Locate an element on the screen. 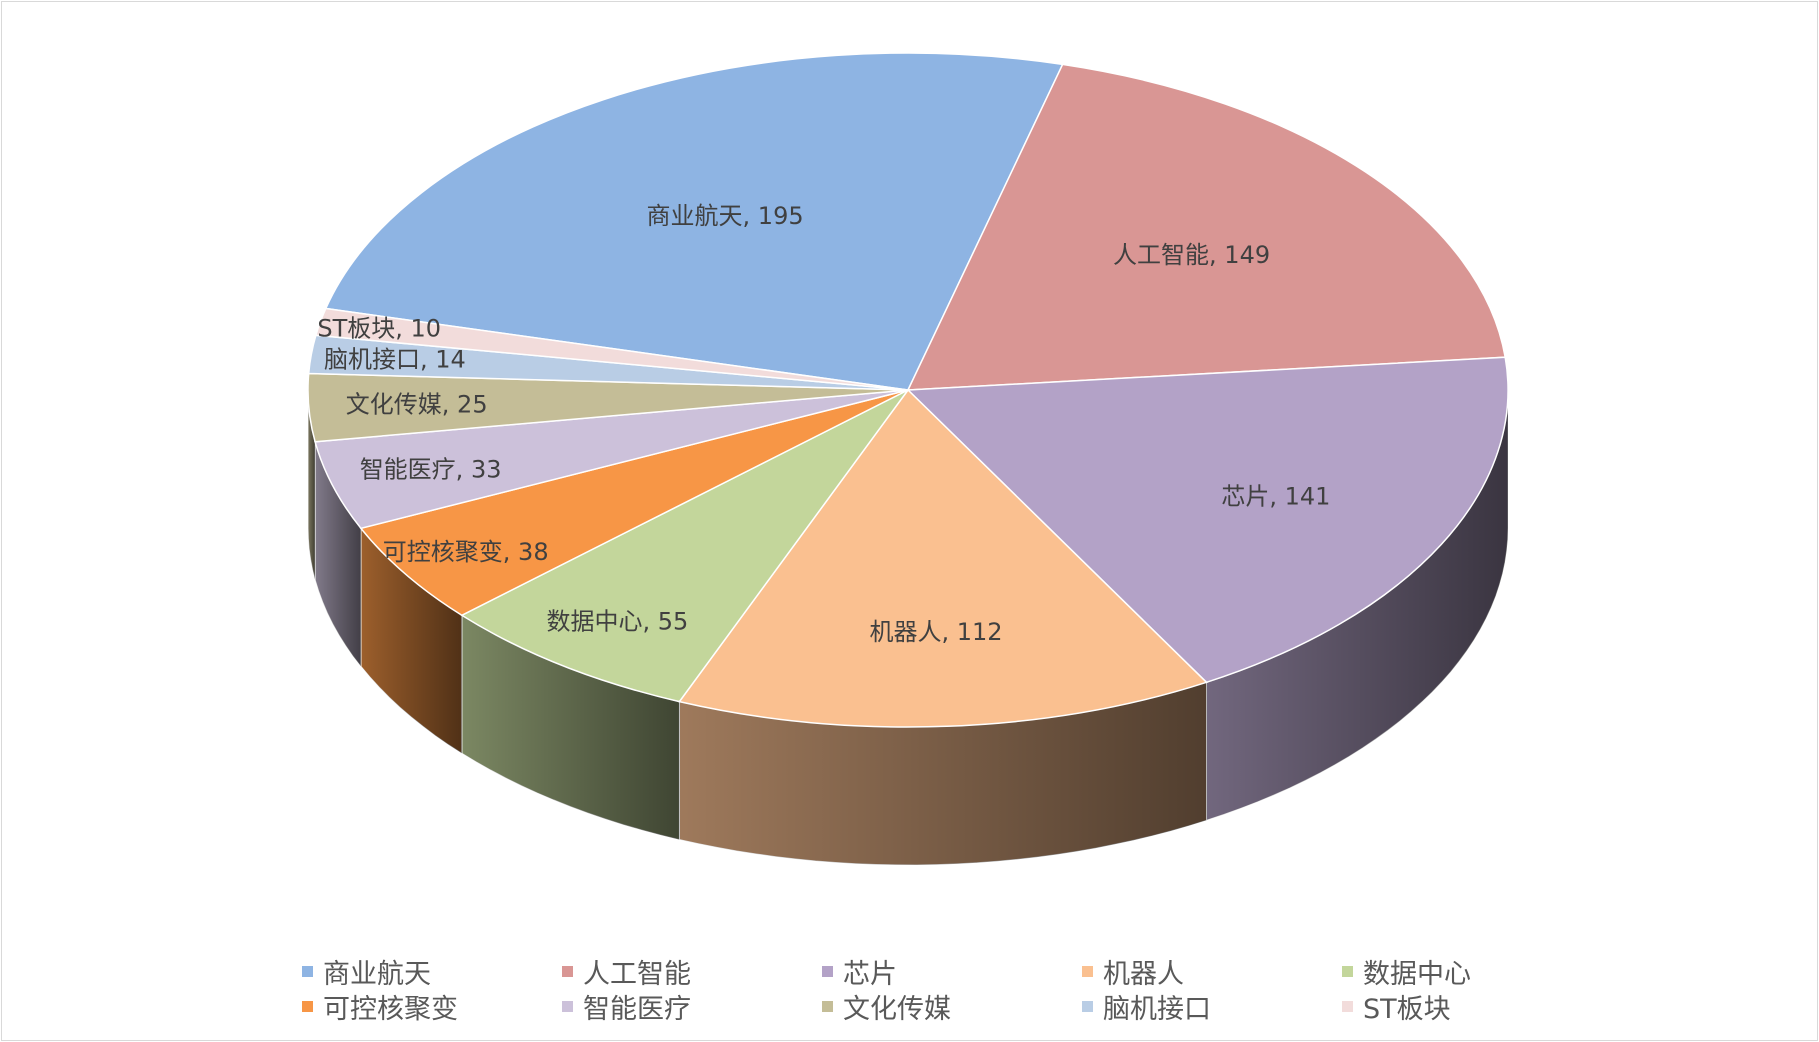 The image size is (1819, 1042). chart-legend: 商业航天 人工智能 芯片 机器人 数据中心 可控核聚变 智能医疗 文化传媒 脑机接口 ST板块 is located at coordinates (952, 989).